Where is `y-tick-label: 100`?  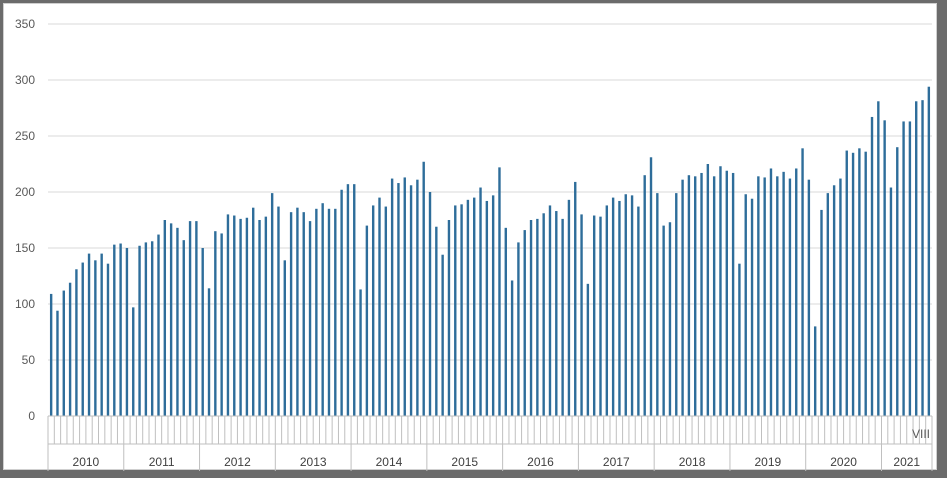
y-tick-label: 100 is located at coordinates (25, 304).